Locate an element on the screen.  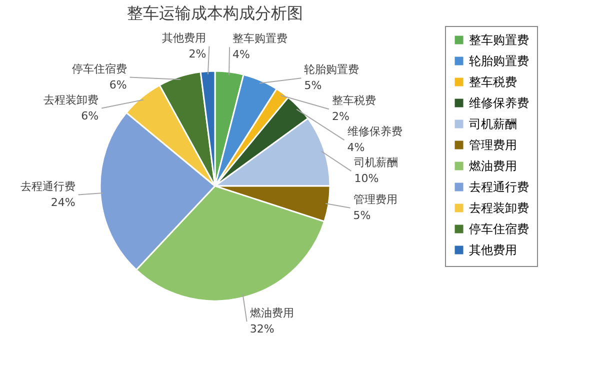
legend-label: 整车税费 is located at coordinates (493, 82).